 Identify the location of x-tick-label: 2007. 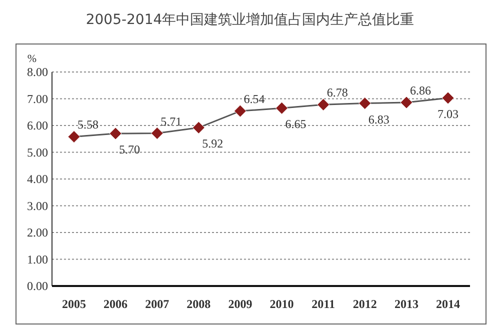
(157, 304).